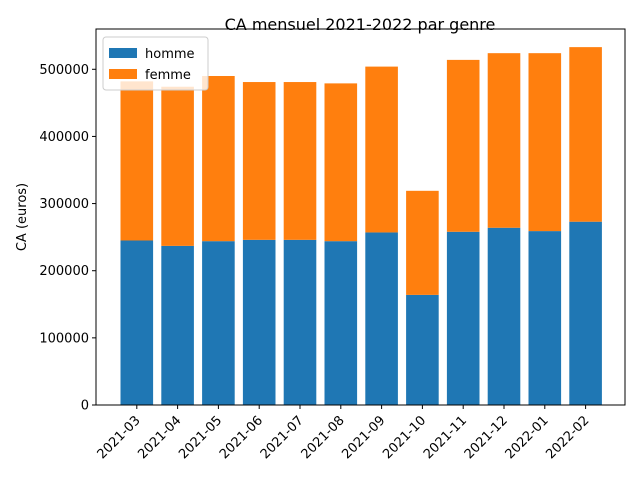 This screenshot has width=640, height=484. Describe the element at coordinates (159, 437) in the screenshot. I see `x-tick-label: 2021-04` at that location.